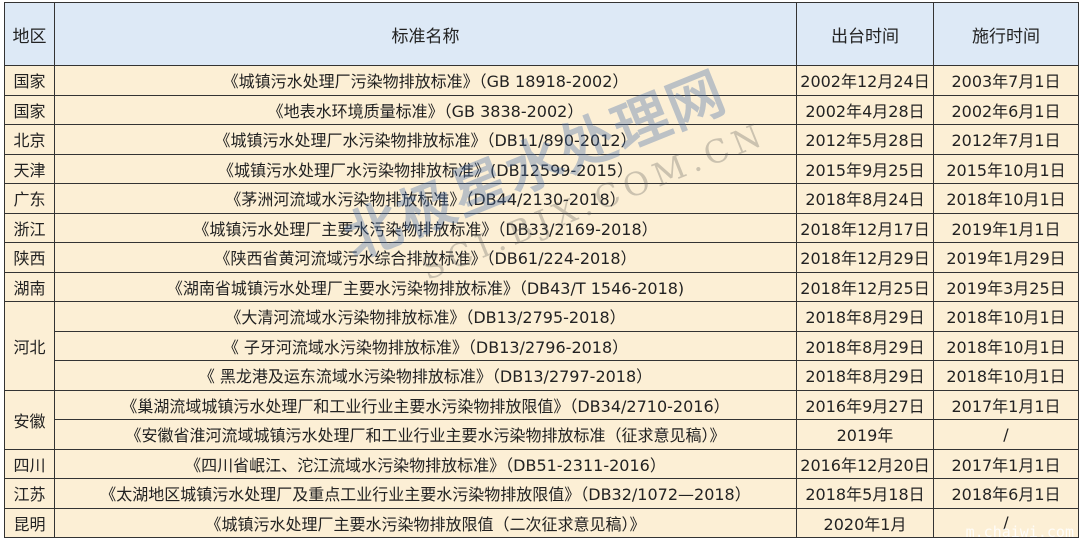 This screenshot has width=1080, height=557. What do you see at coordinates (425, 34) in the screenshot?
I see `header-name: 标准名称` at bounding box center [425, 34].